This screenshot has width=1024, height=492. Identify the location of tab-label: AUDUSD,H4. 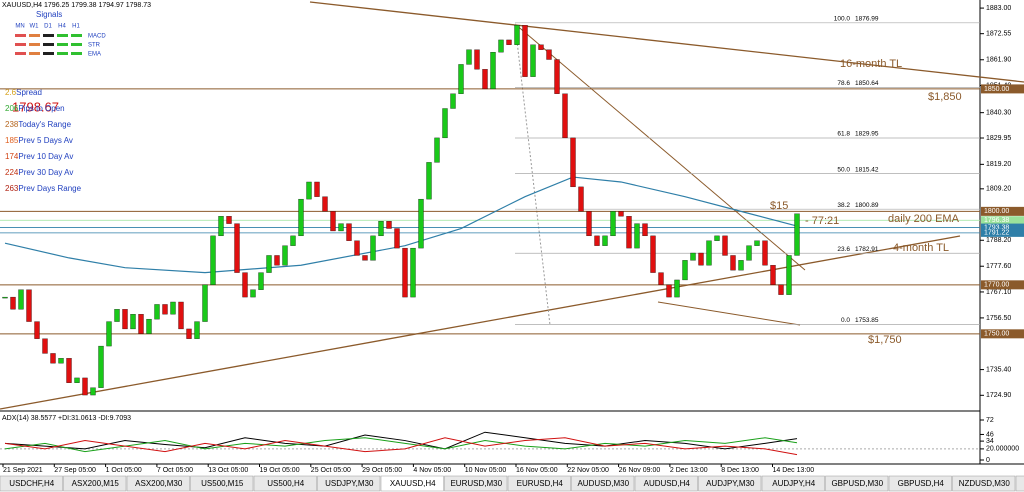
(667, 483).